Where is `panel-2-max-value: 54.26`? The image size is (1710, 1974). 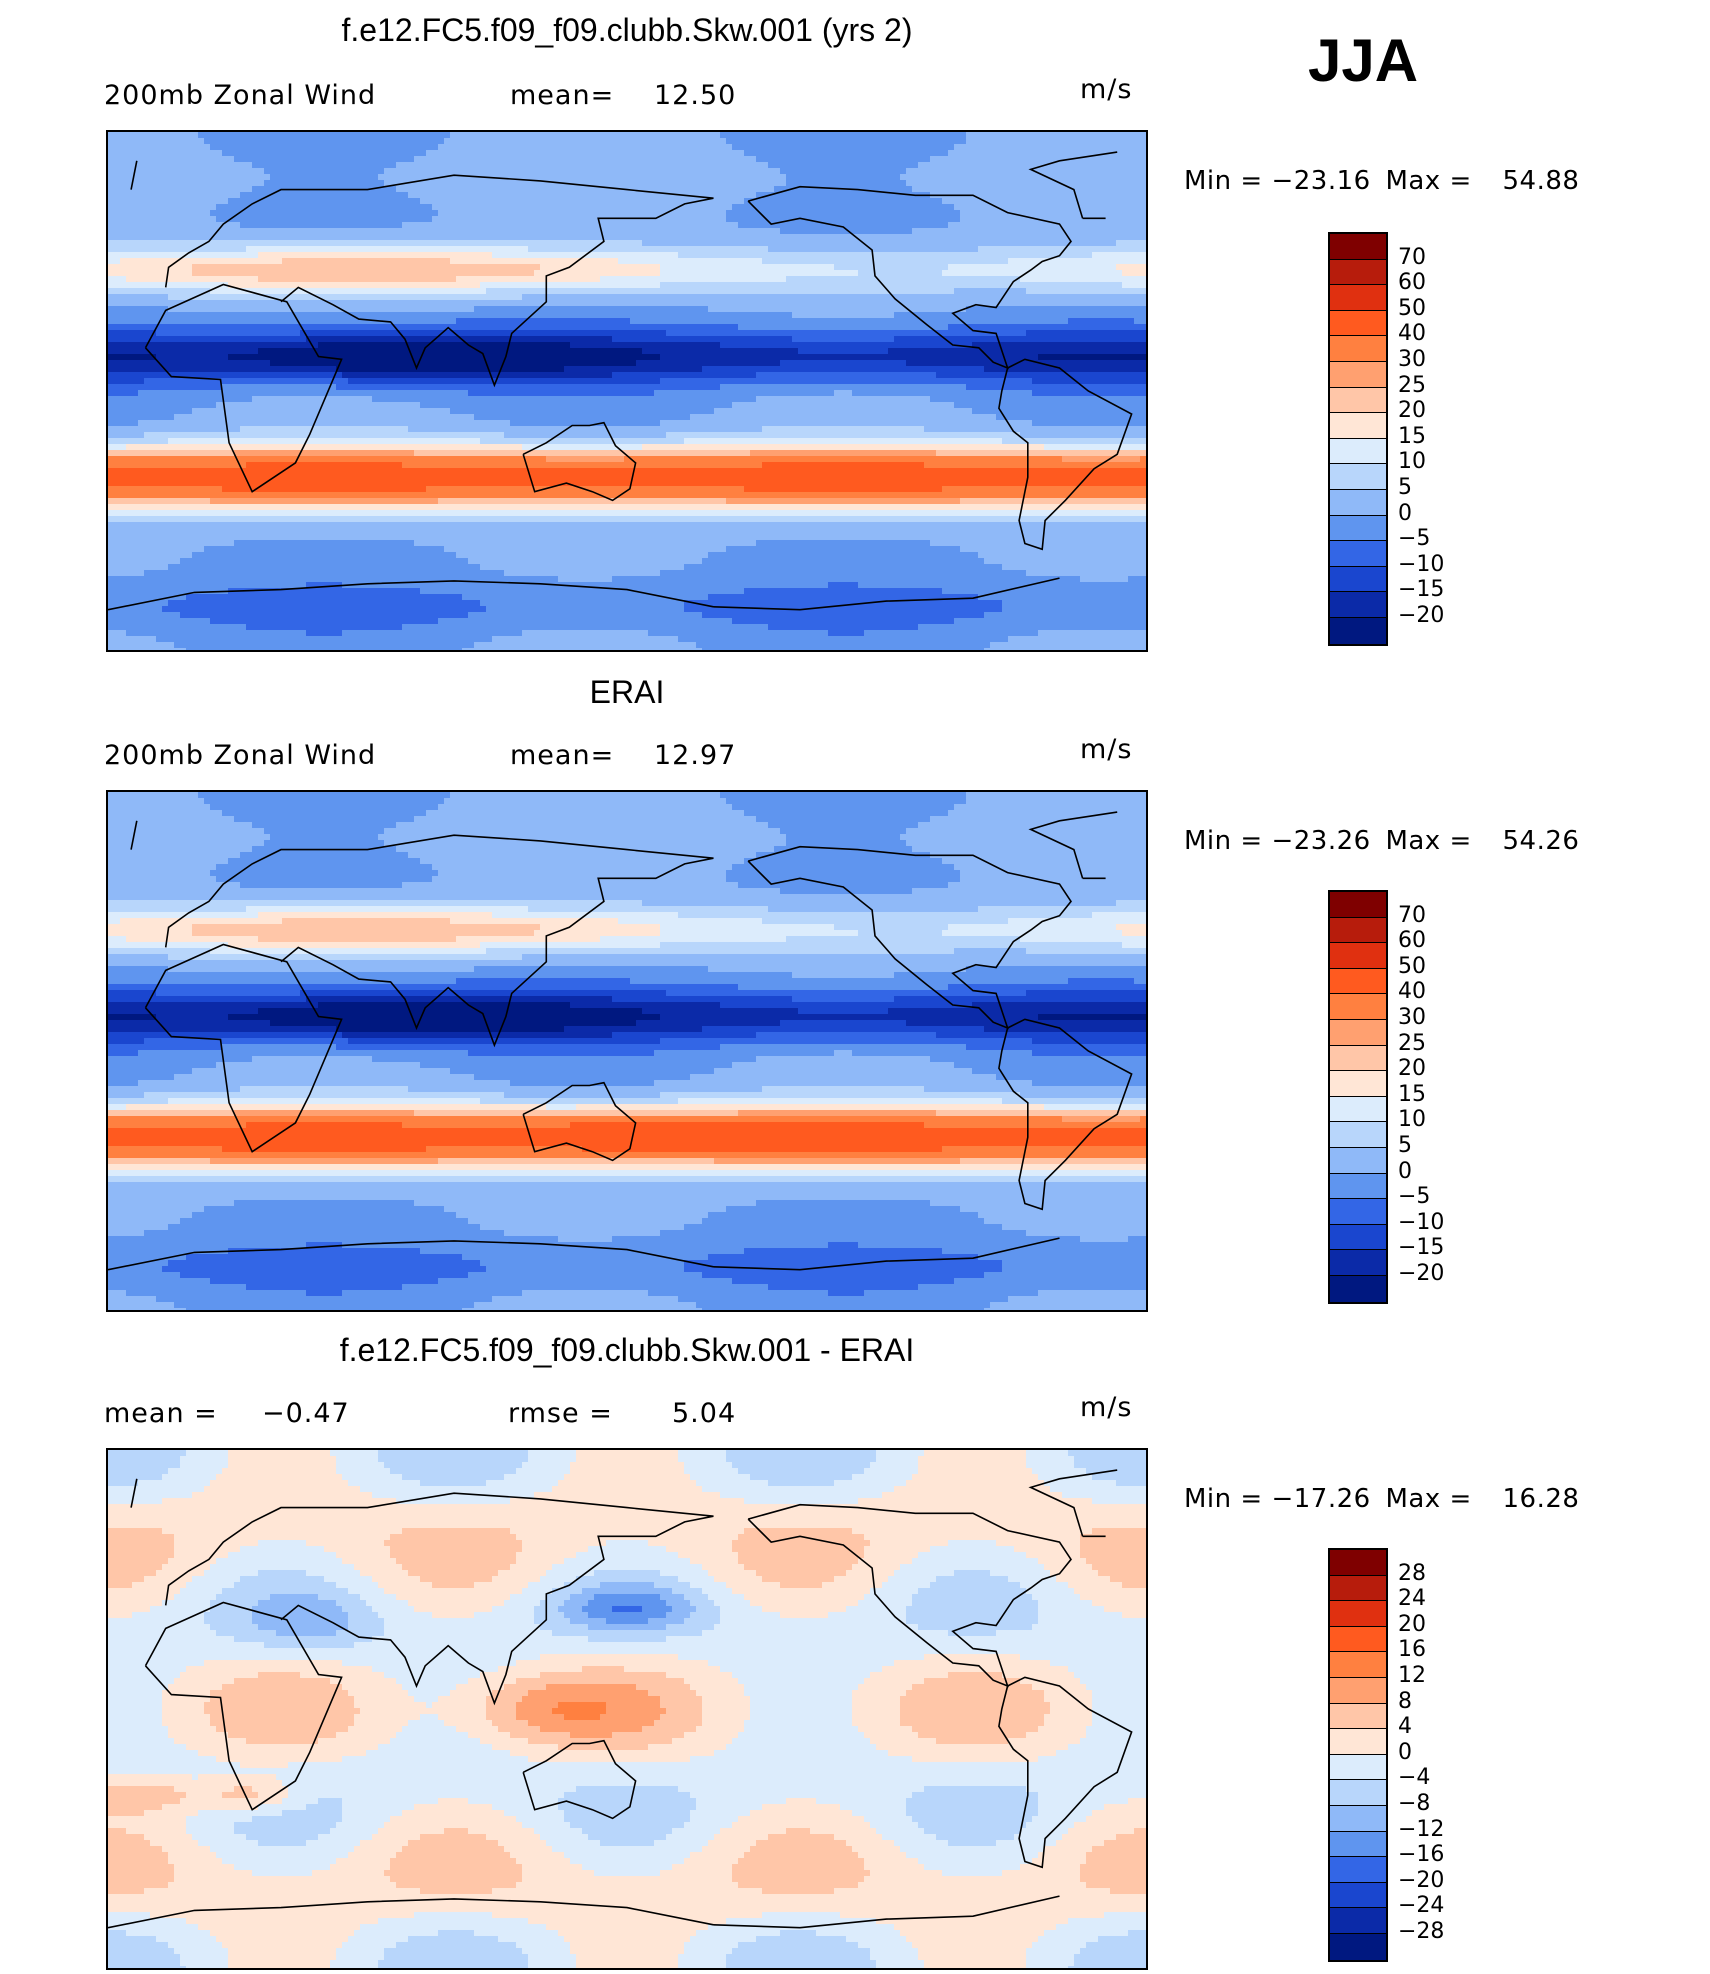
panel-2-max-value: 54.26 is located at coordinates (1541, 841).